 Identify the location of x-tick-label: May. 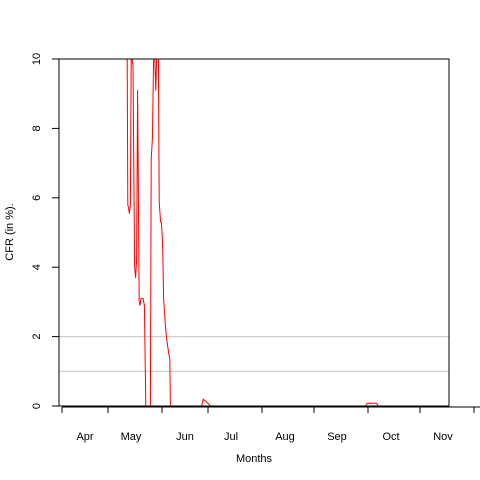
(131, 437).